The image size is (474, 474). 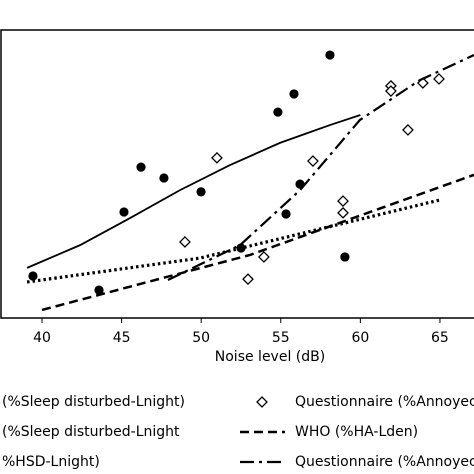 I want to click on x-tick-label: 50, so click(x=201, y=338).